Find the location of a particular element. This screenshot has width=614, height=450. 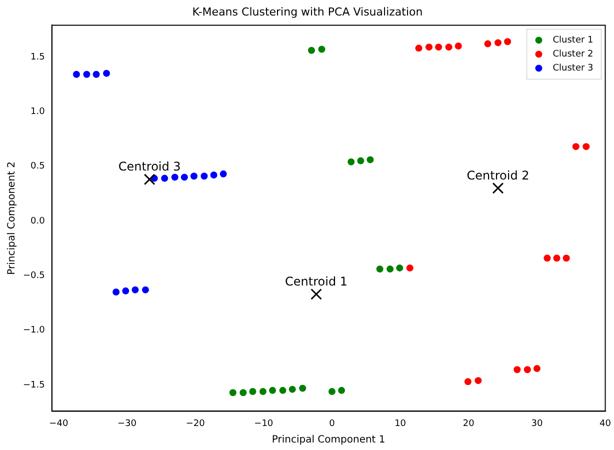

x-tick-label: −10 is located at coordinates (264, 423).